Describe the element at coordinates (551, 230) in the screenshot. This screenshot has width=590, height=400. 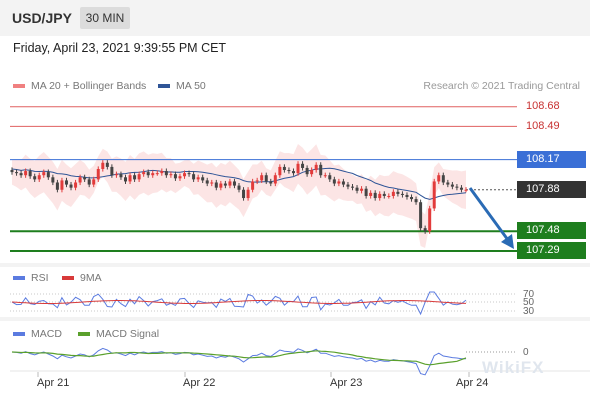
I see `level-tag-107-48: 107.48` at that location.